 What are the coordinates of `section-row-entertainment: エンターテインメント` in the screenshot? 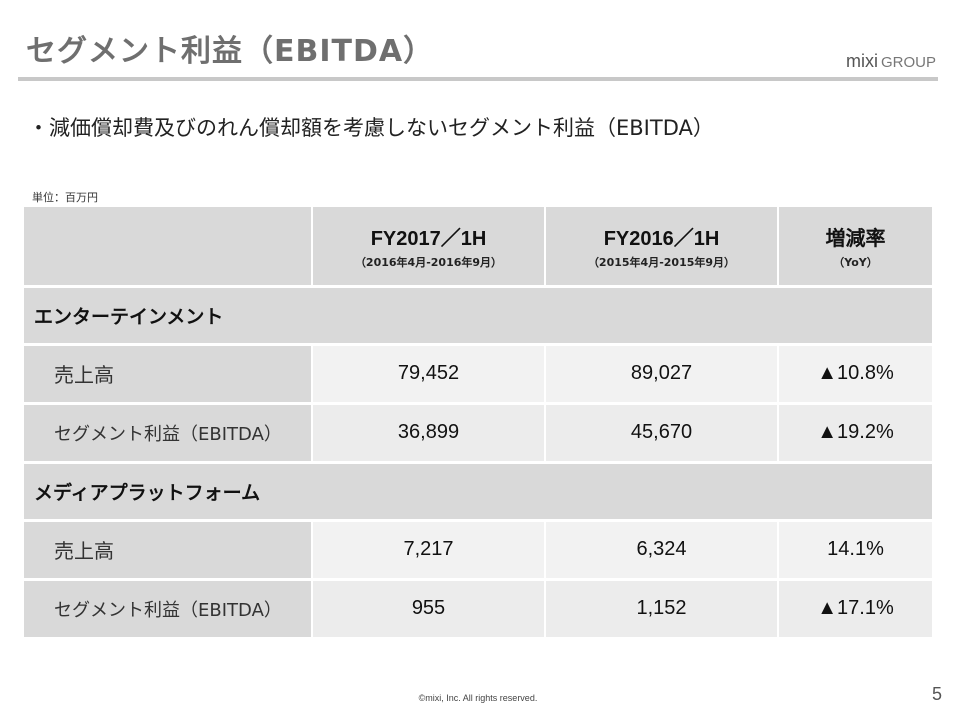 It's located at (478, 316).